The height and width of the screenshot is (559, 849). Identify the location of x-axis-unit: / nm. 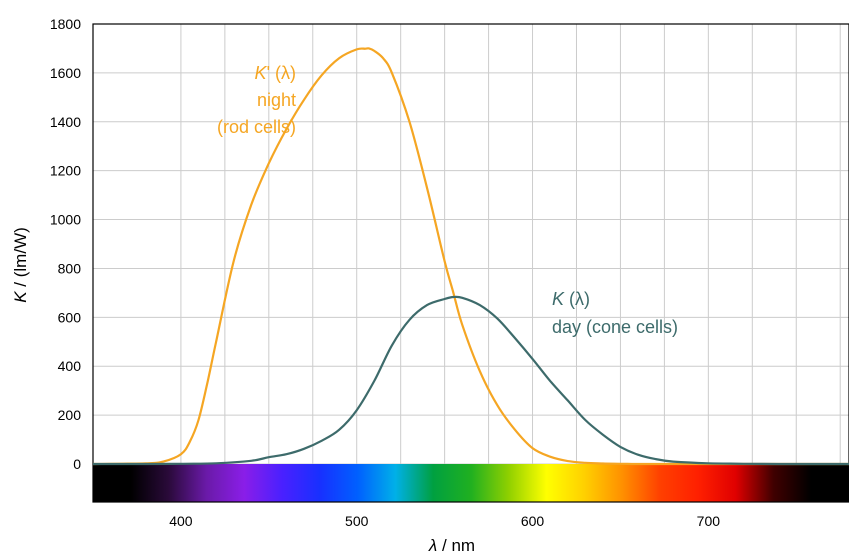
(456, 545).